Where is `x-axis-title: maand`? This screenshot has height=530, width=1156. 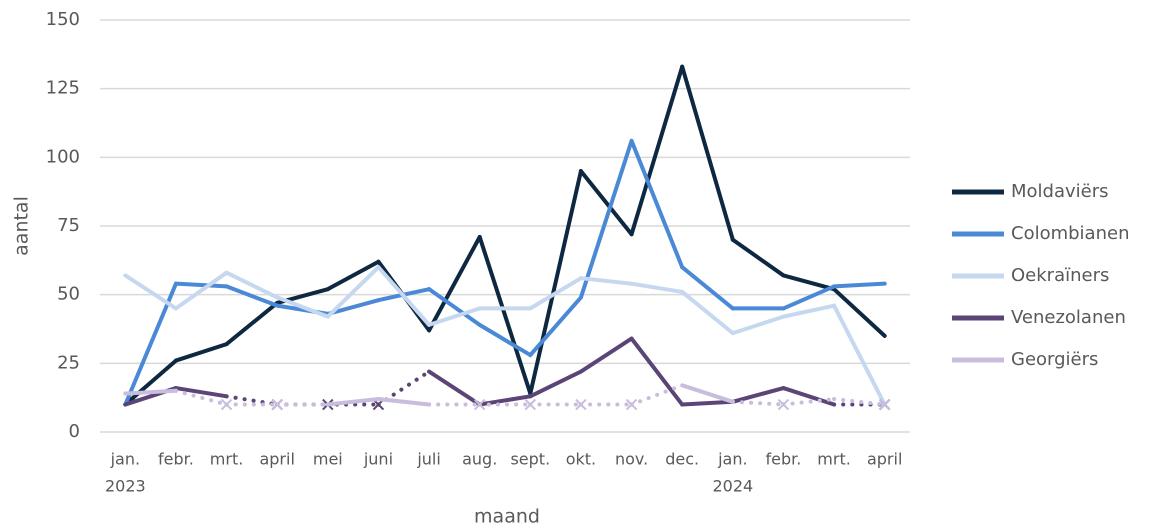 x-axis-title: maand is located at coordinates (507, 517).